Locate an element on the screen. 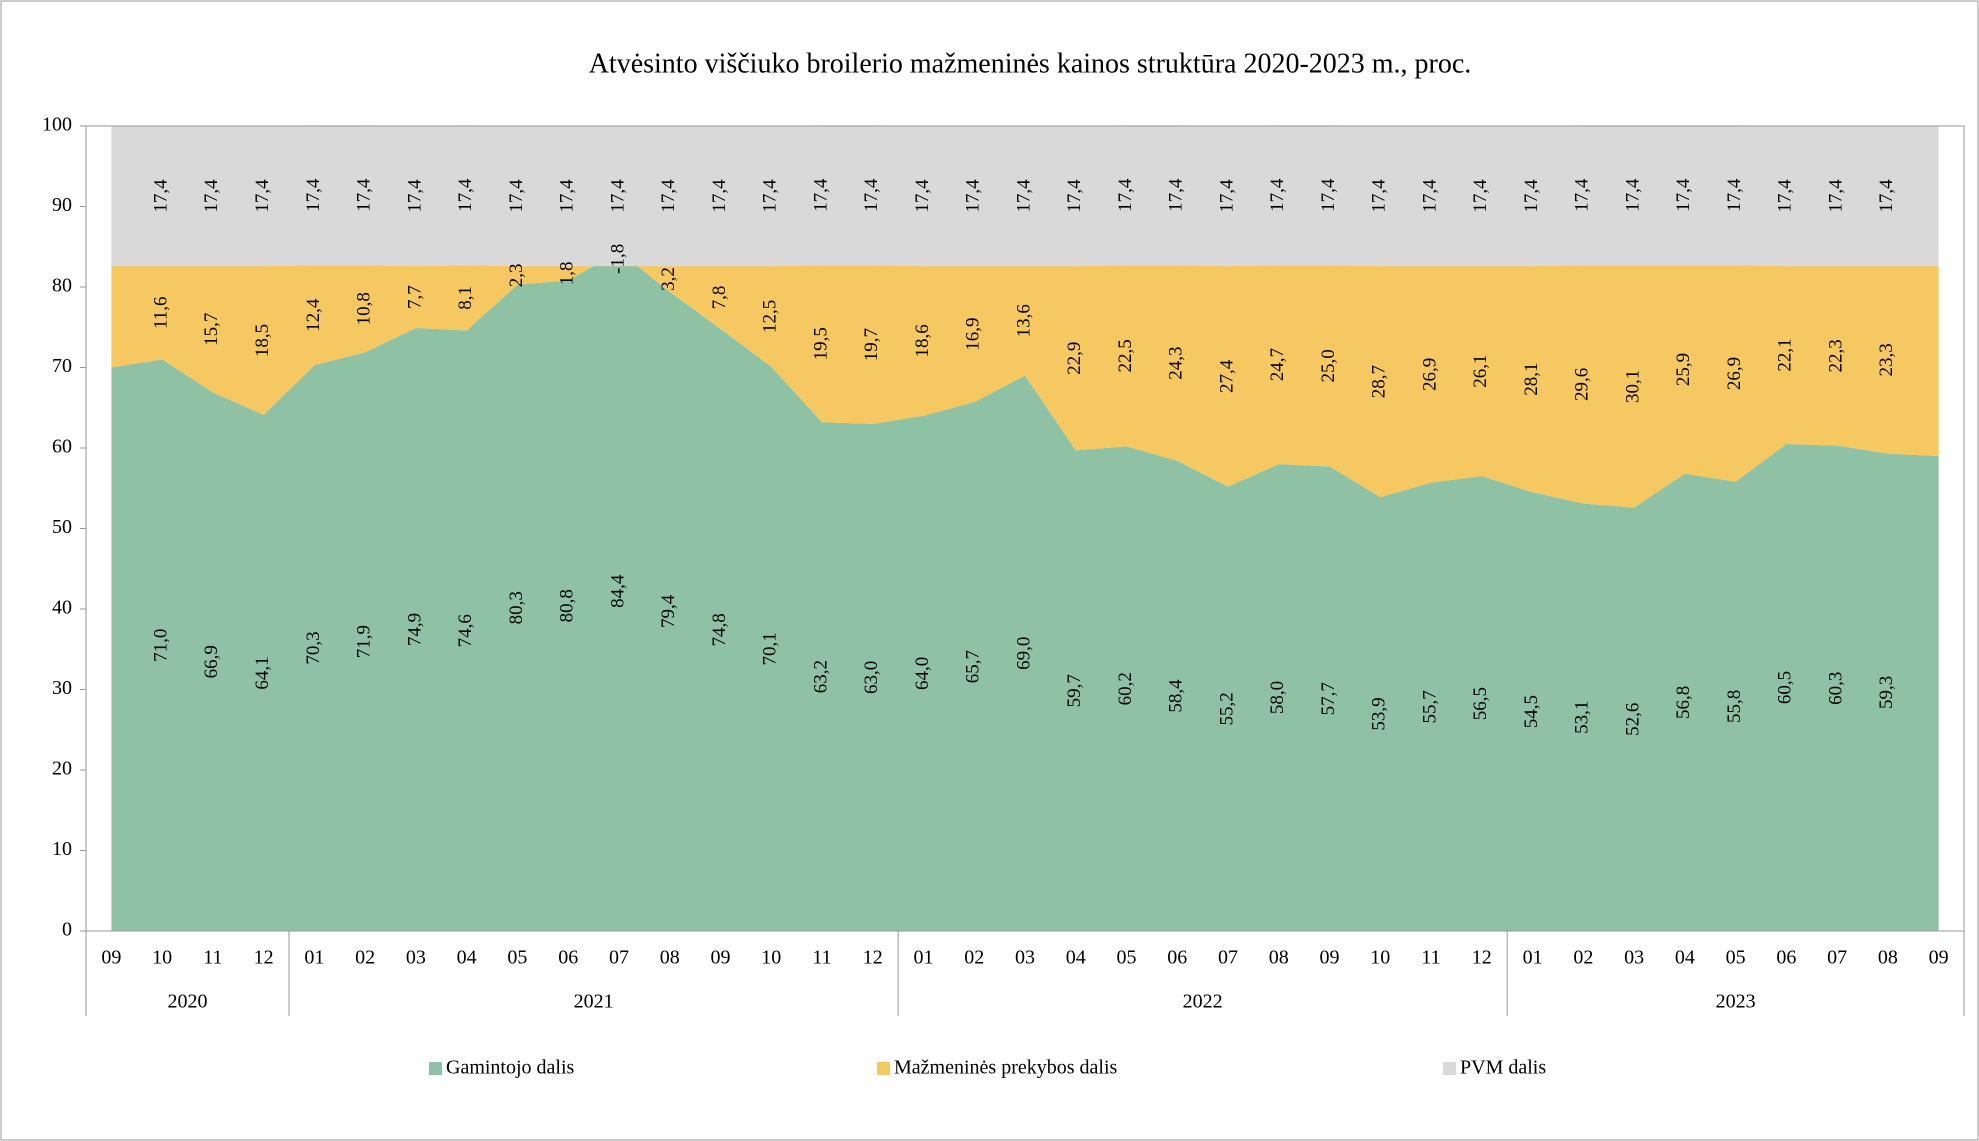 Image resolution: width=1979 pixels, height=1141 pixels. data-label: 70,3 is located at coordinates (313, 647).